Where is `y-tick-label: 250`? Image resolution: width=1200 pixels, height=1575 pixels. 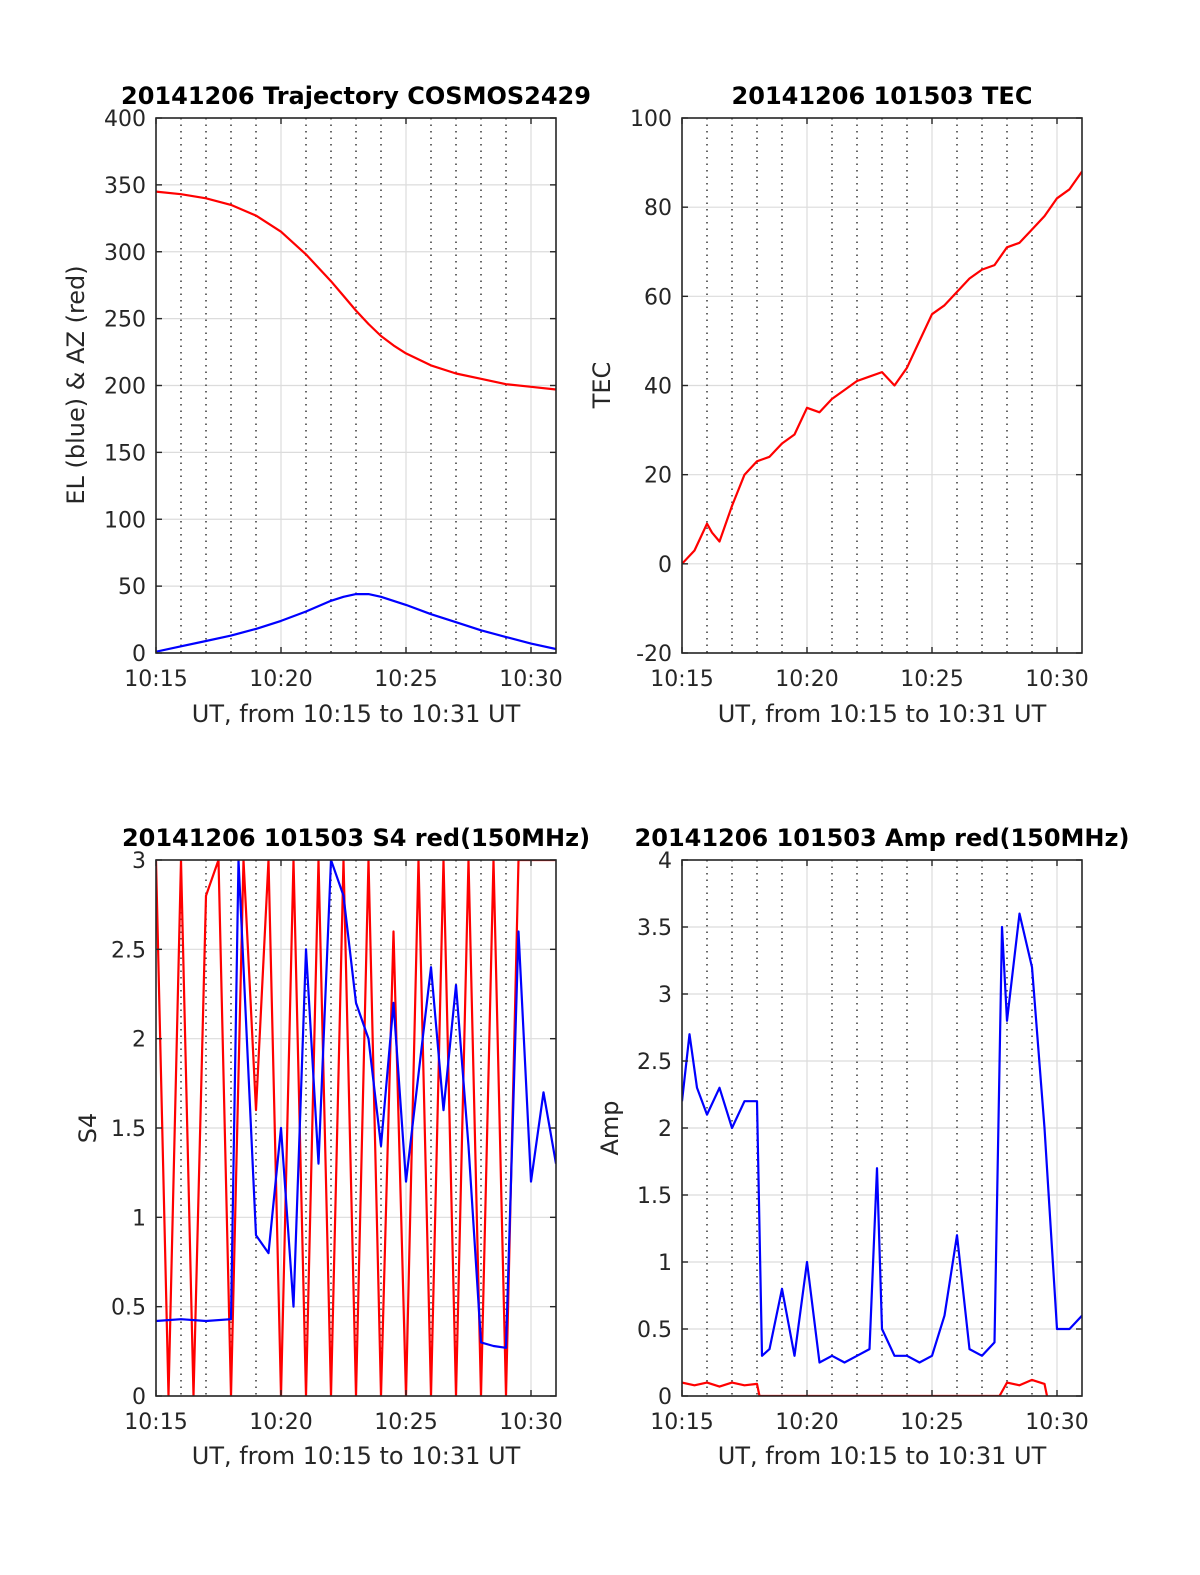 y-tick-label: 250 is located at coordinates (125, 320).